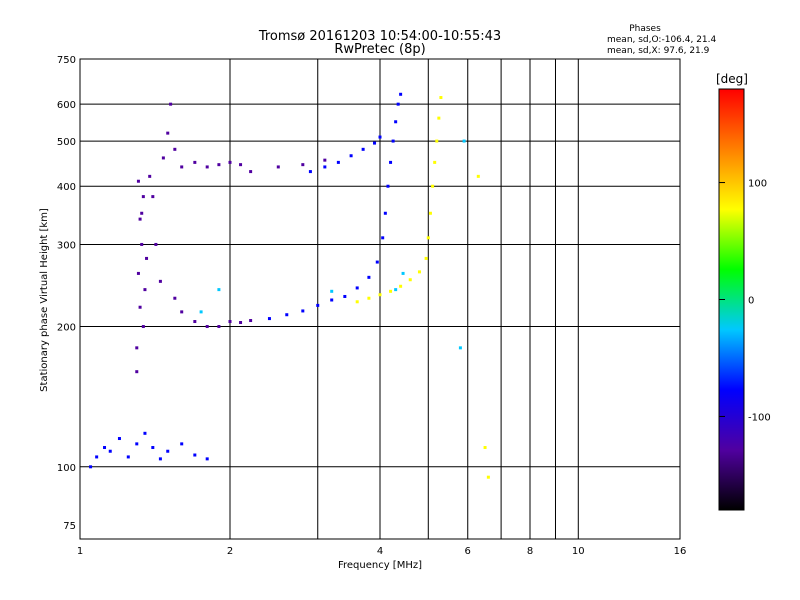 Image resolution: width=800 pixels, height=600 pixels. Describe the element at coordinates (680, 551) in the screenshot. I see `x-tick-label: 16` at that location.